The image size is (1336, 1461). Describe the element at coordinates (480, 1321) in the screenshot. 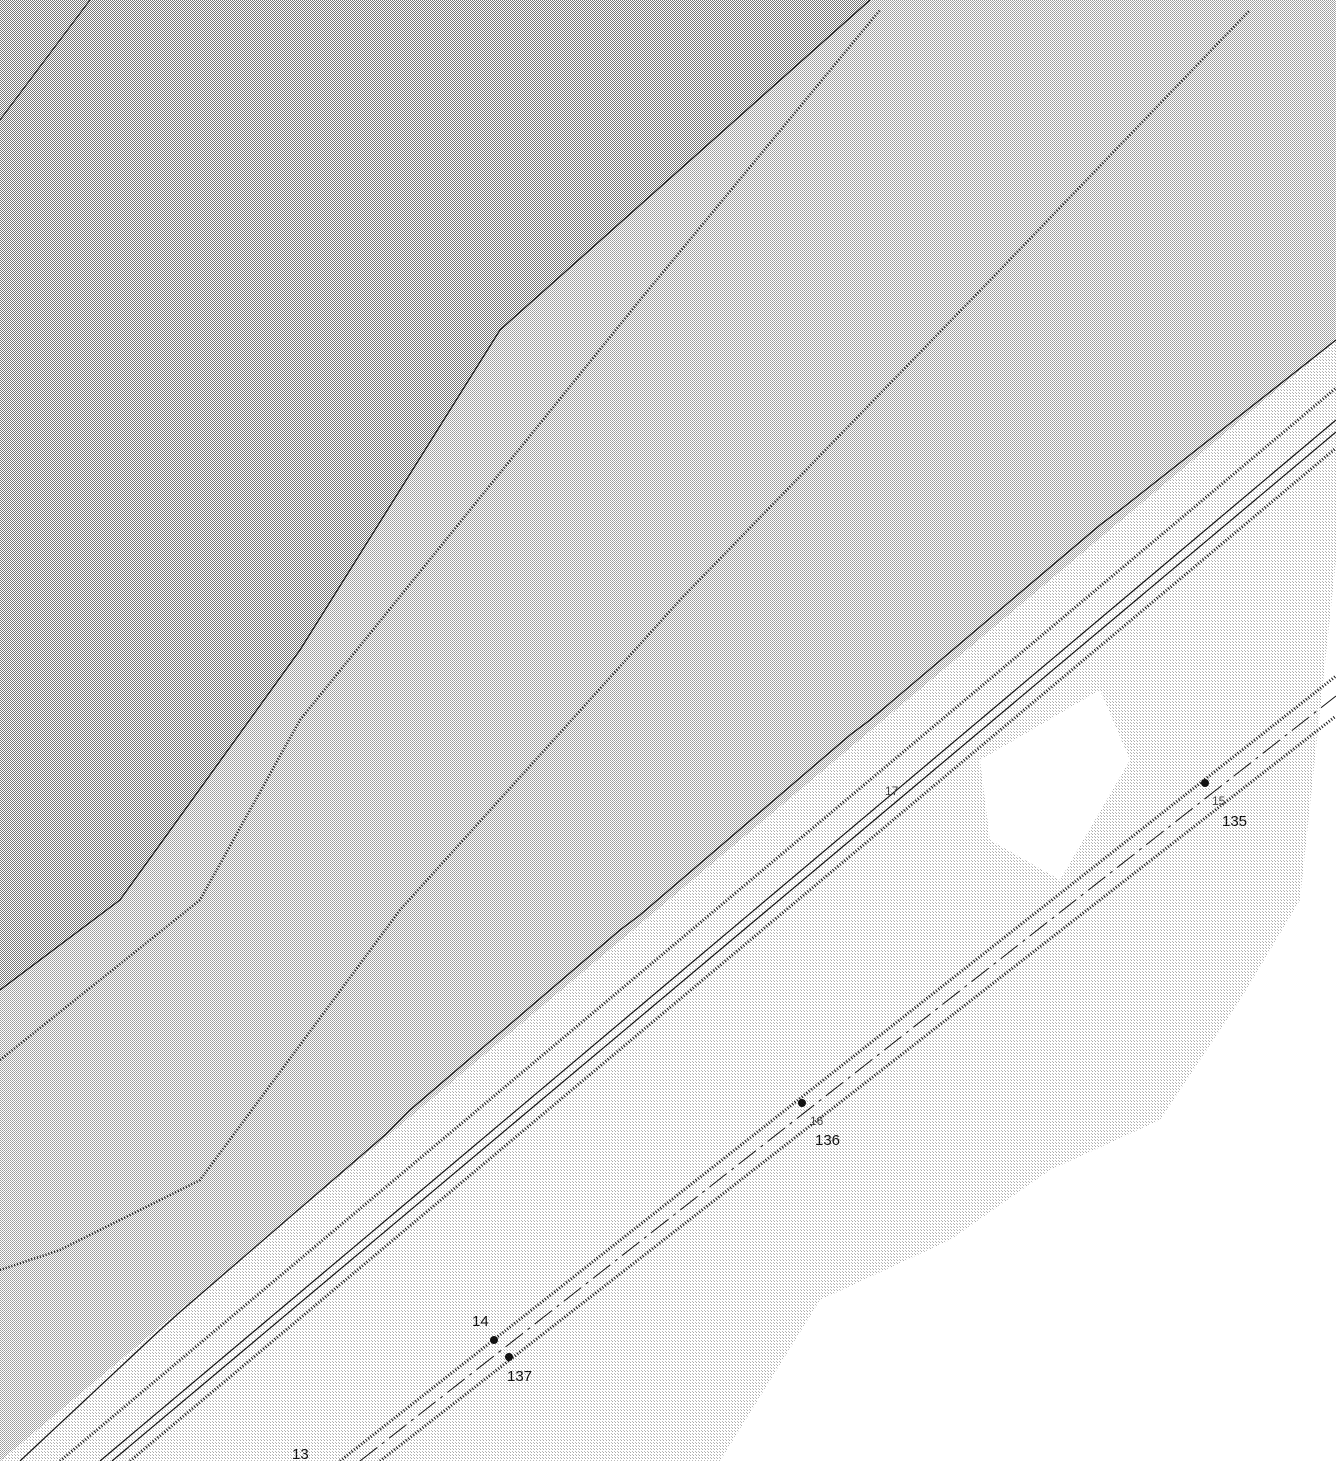

I see `point-label: 14` at that location.